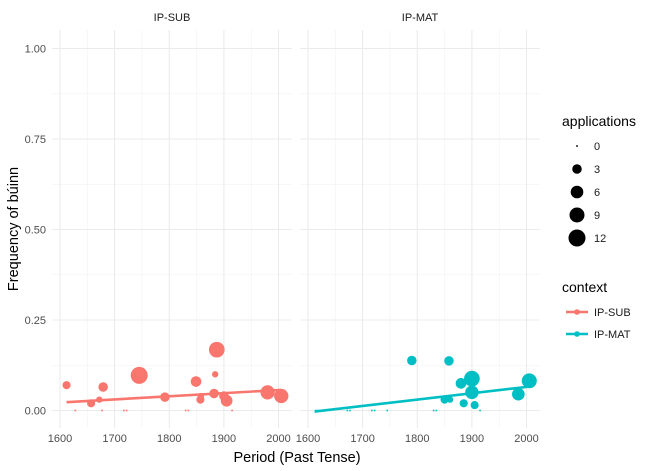  Describe the element at coordinates (597, 170) in the screenshot. I see `size-legend-label: 3` at that location.